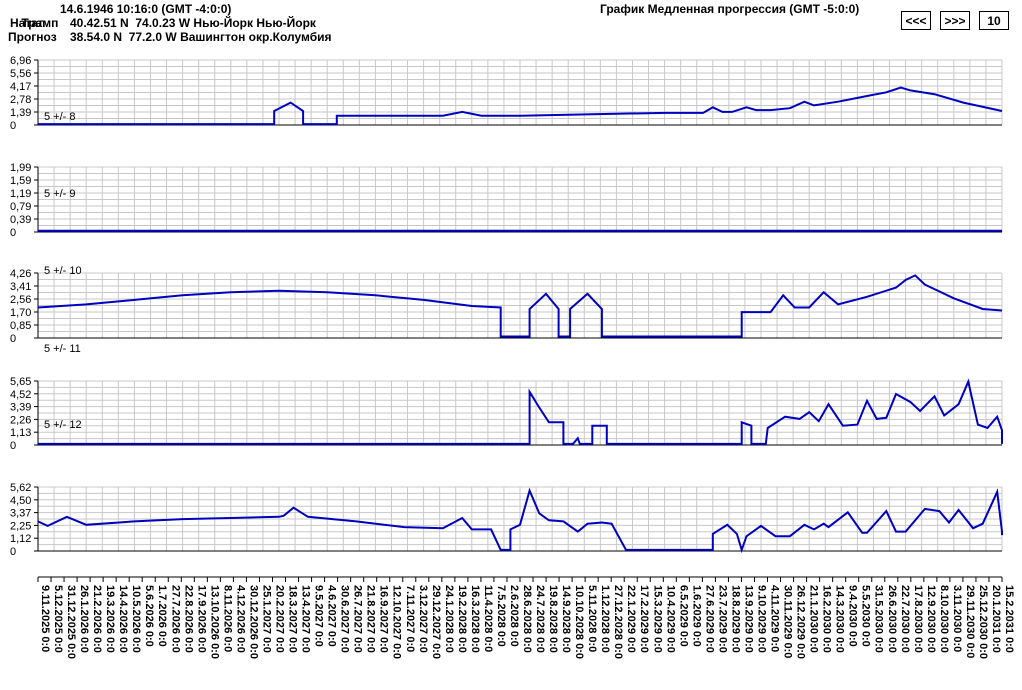 Image resolution: width=1022 pixels, height=690 pixels. What do you see at coordinates (605, 619) in the screenshot?
I see `date-tick-label: 1.12.2028 0:0` at bounding box center [605, 619].